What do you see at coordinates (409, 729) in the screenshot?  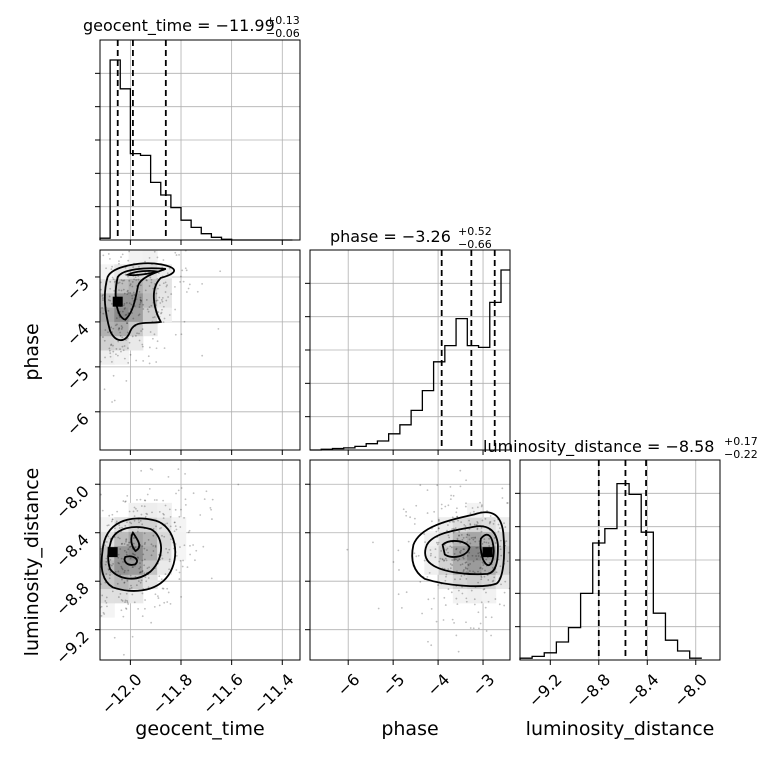 I see `xlabel-phase: phase` at bounding box center [409, 729].